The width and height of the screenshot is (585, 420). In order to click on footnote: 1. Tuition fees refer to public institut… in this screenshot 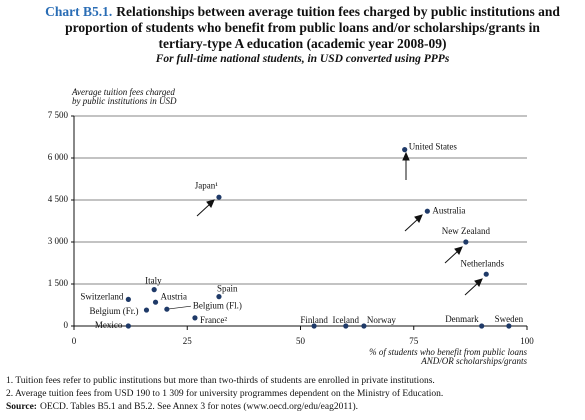, I will do `click(220, 381)`.